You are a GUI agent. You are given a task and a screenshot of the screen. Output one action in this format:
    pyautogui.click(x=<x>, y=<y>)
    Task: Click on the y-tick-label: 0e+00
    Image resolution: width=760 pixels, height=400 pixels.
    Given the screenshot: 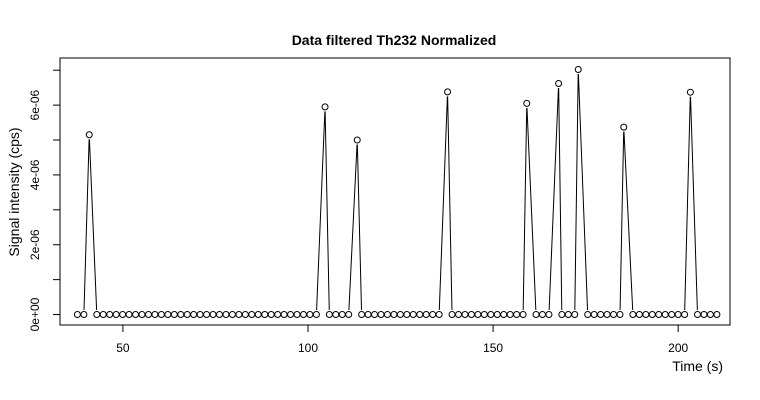 What is the action you would take?
    pyautogui.click(x=35, y=314)
    